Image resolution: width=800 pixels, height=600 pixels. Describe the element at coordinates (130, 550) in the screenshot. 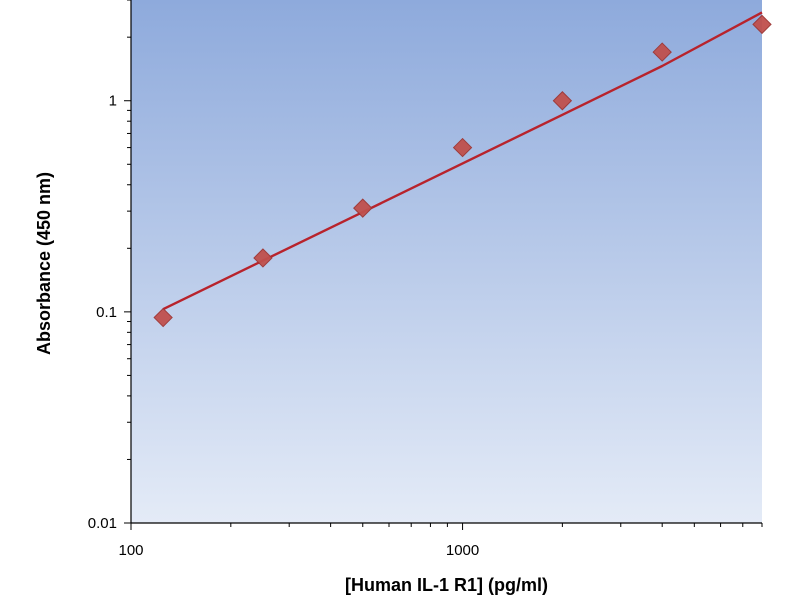

I see `x-tick-label: 100` at that location.